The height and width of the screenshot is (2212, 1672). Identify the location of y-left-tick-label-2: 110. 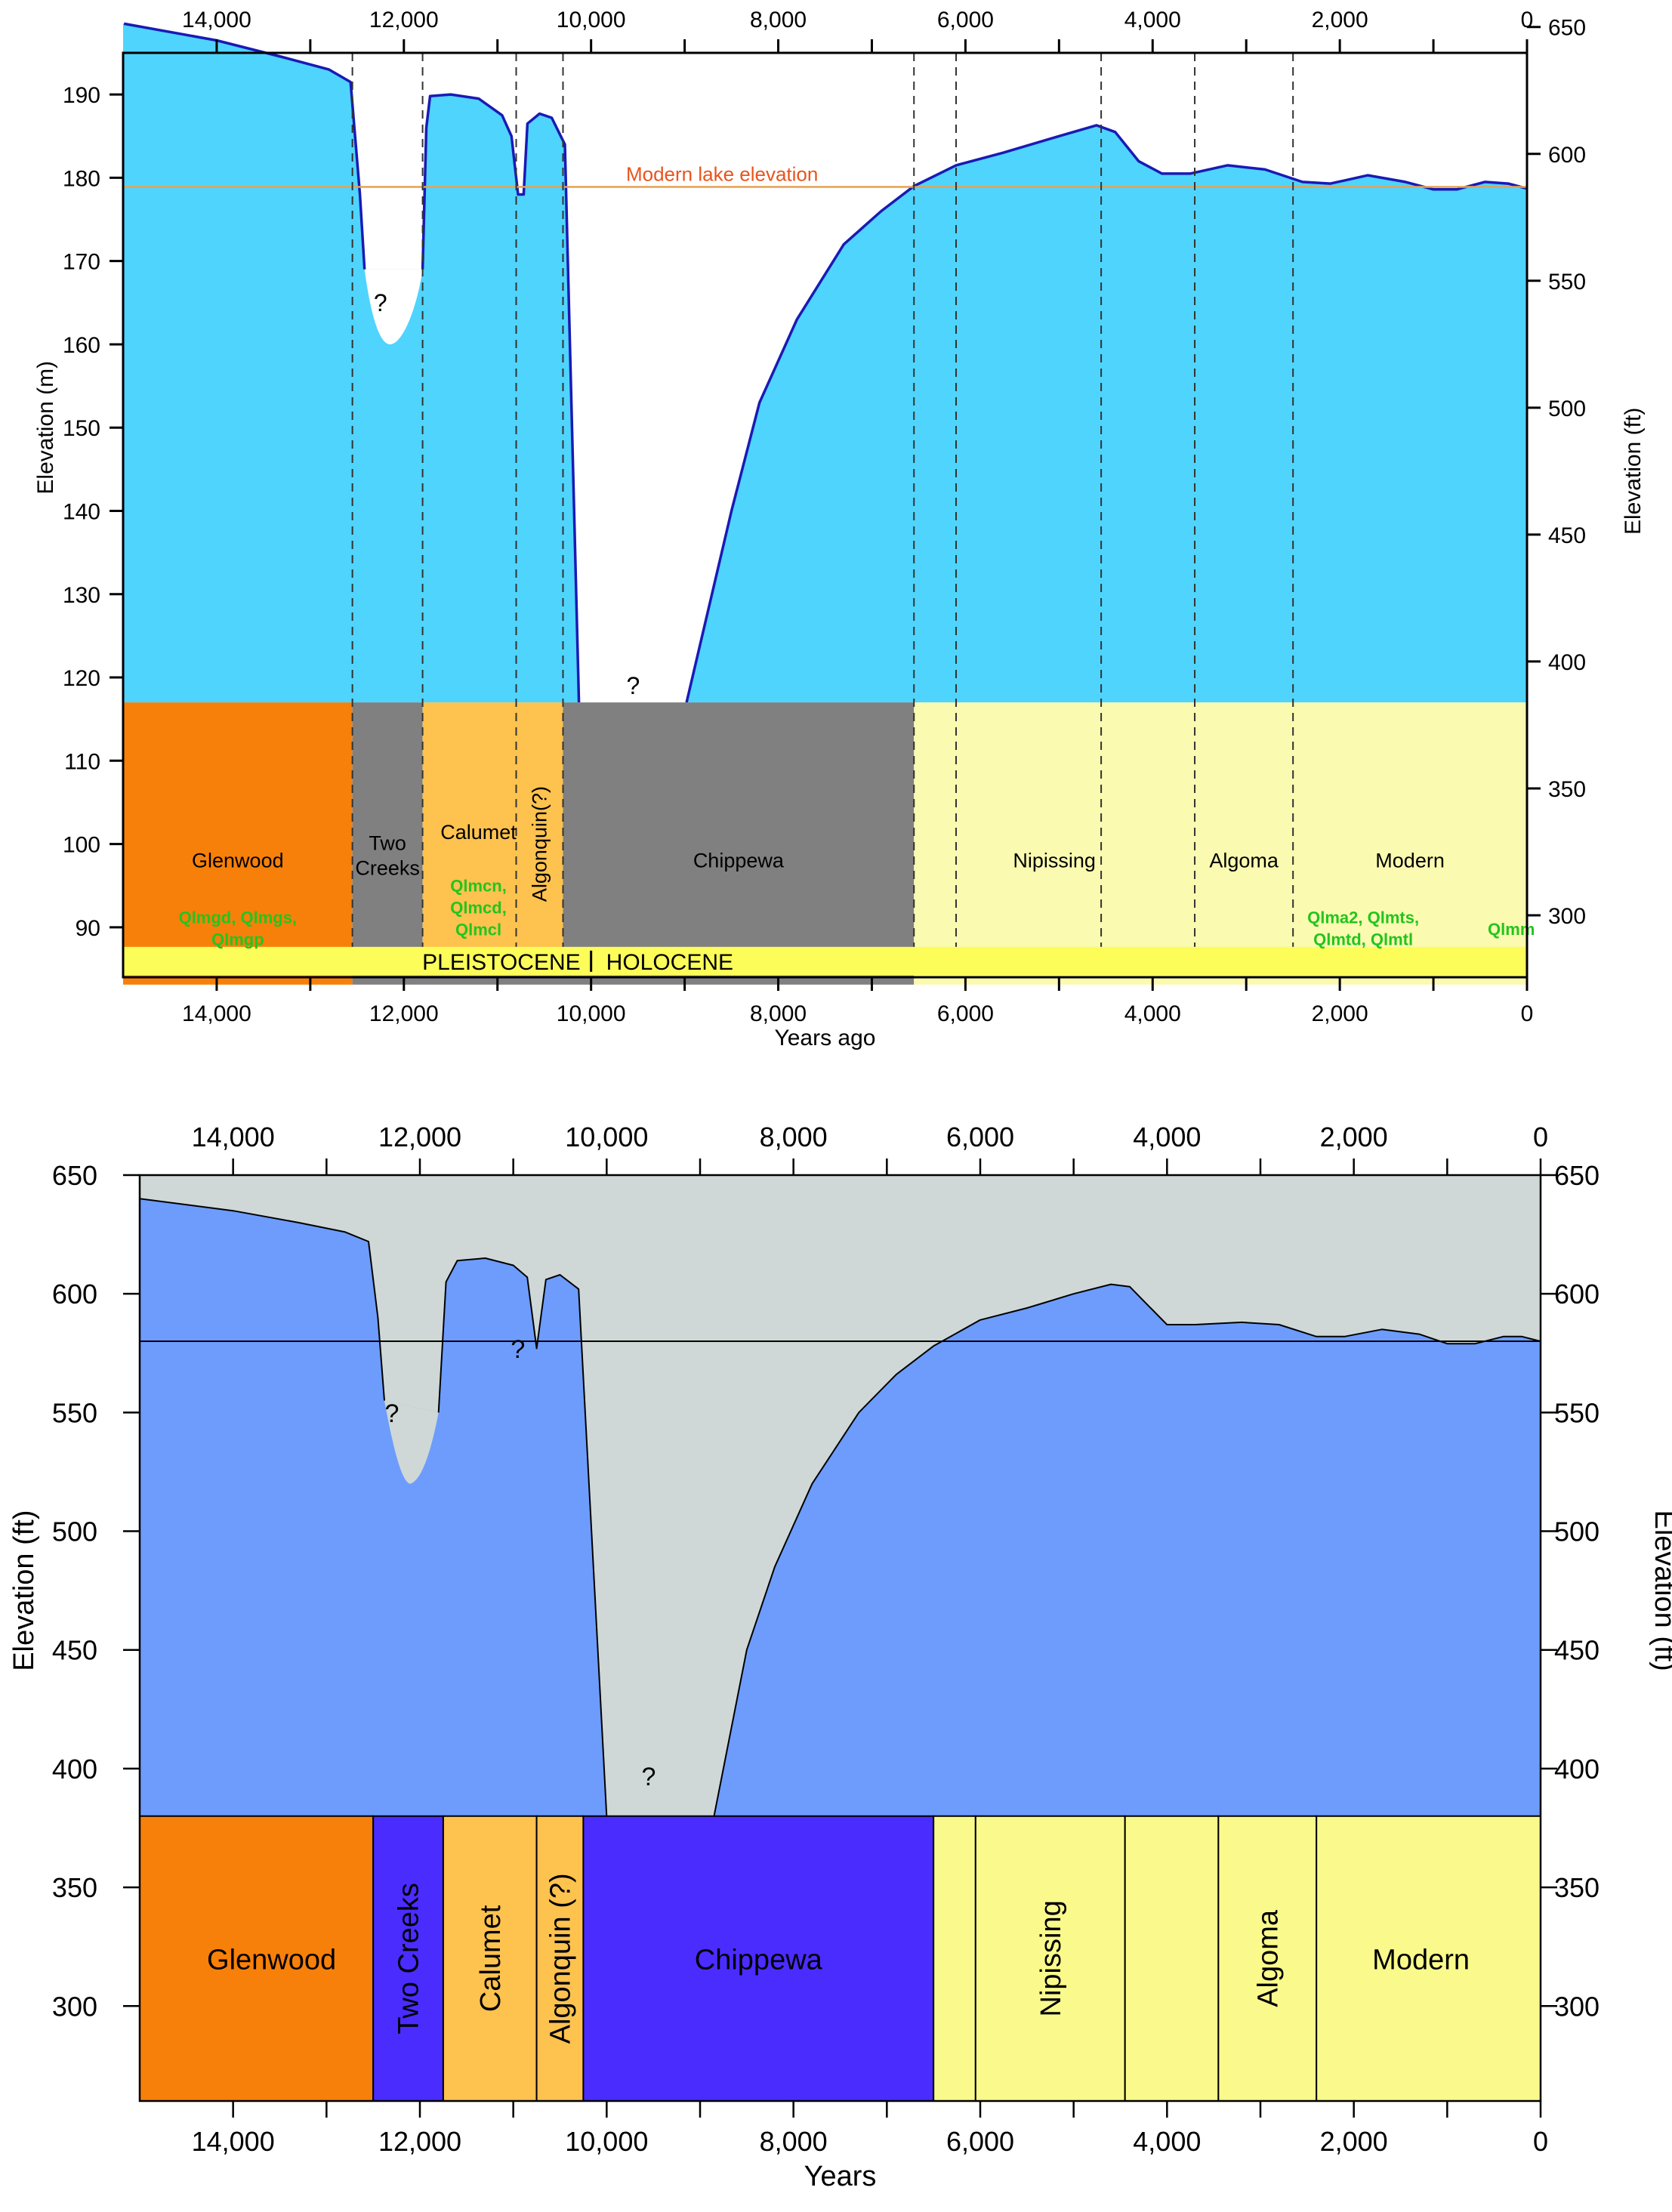
(82, 761).